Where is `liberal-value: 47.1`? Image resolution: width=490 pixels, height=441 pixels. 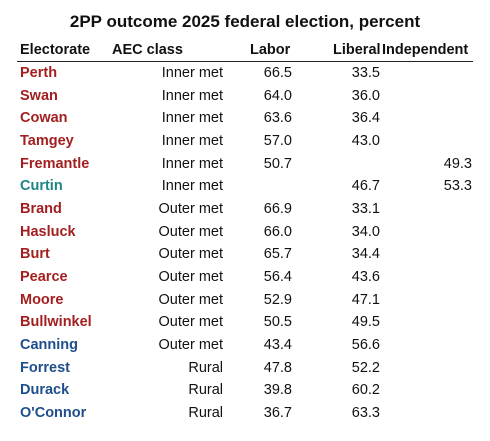 liberal-value: 47.1 is located at coordinates (365, 299).